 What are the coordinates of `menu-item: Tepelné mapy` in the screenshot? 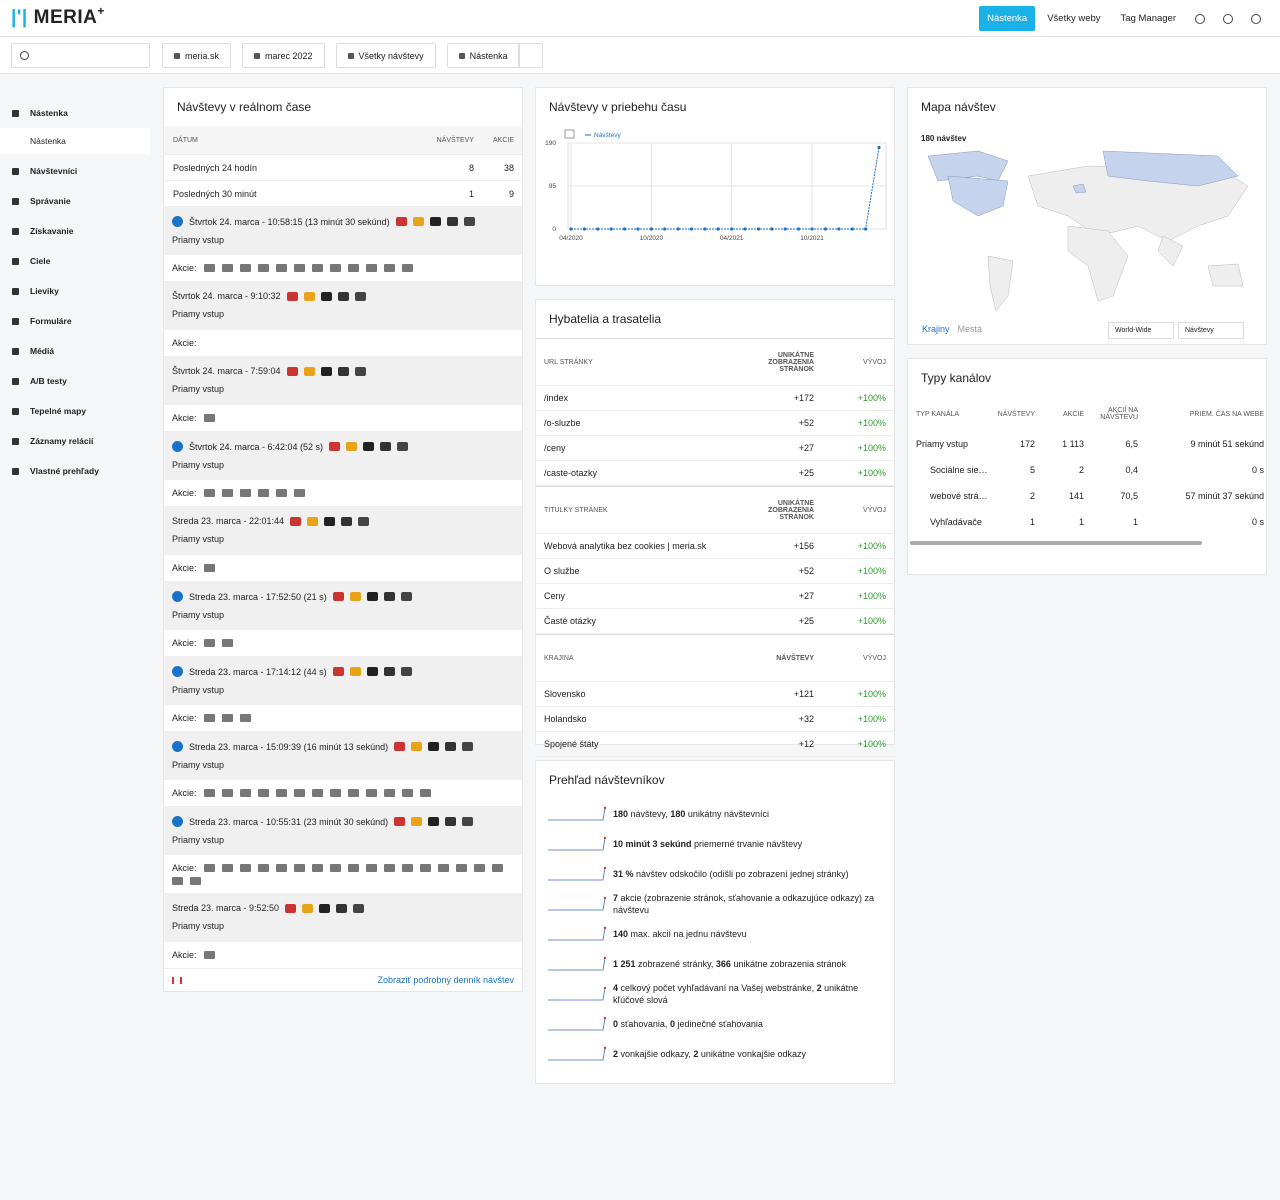 It's located at (75, 411).